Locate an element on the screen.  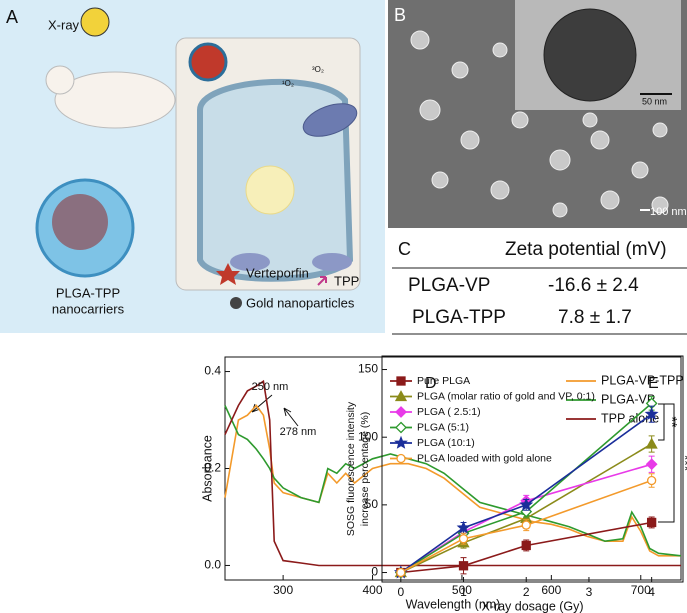
x-tick-label: 4 is located at coordinates (651, 592).